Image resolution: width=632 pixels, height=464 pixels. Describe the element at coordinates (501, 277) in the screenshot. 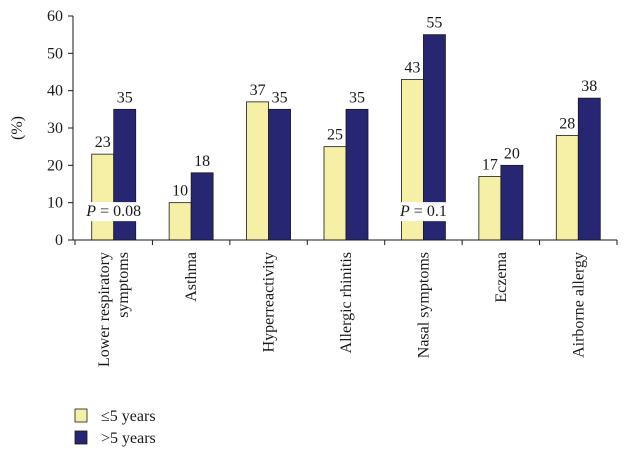

I see `category-label: Eczema` at that location.